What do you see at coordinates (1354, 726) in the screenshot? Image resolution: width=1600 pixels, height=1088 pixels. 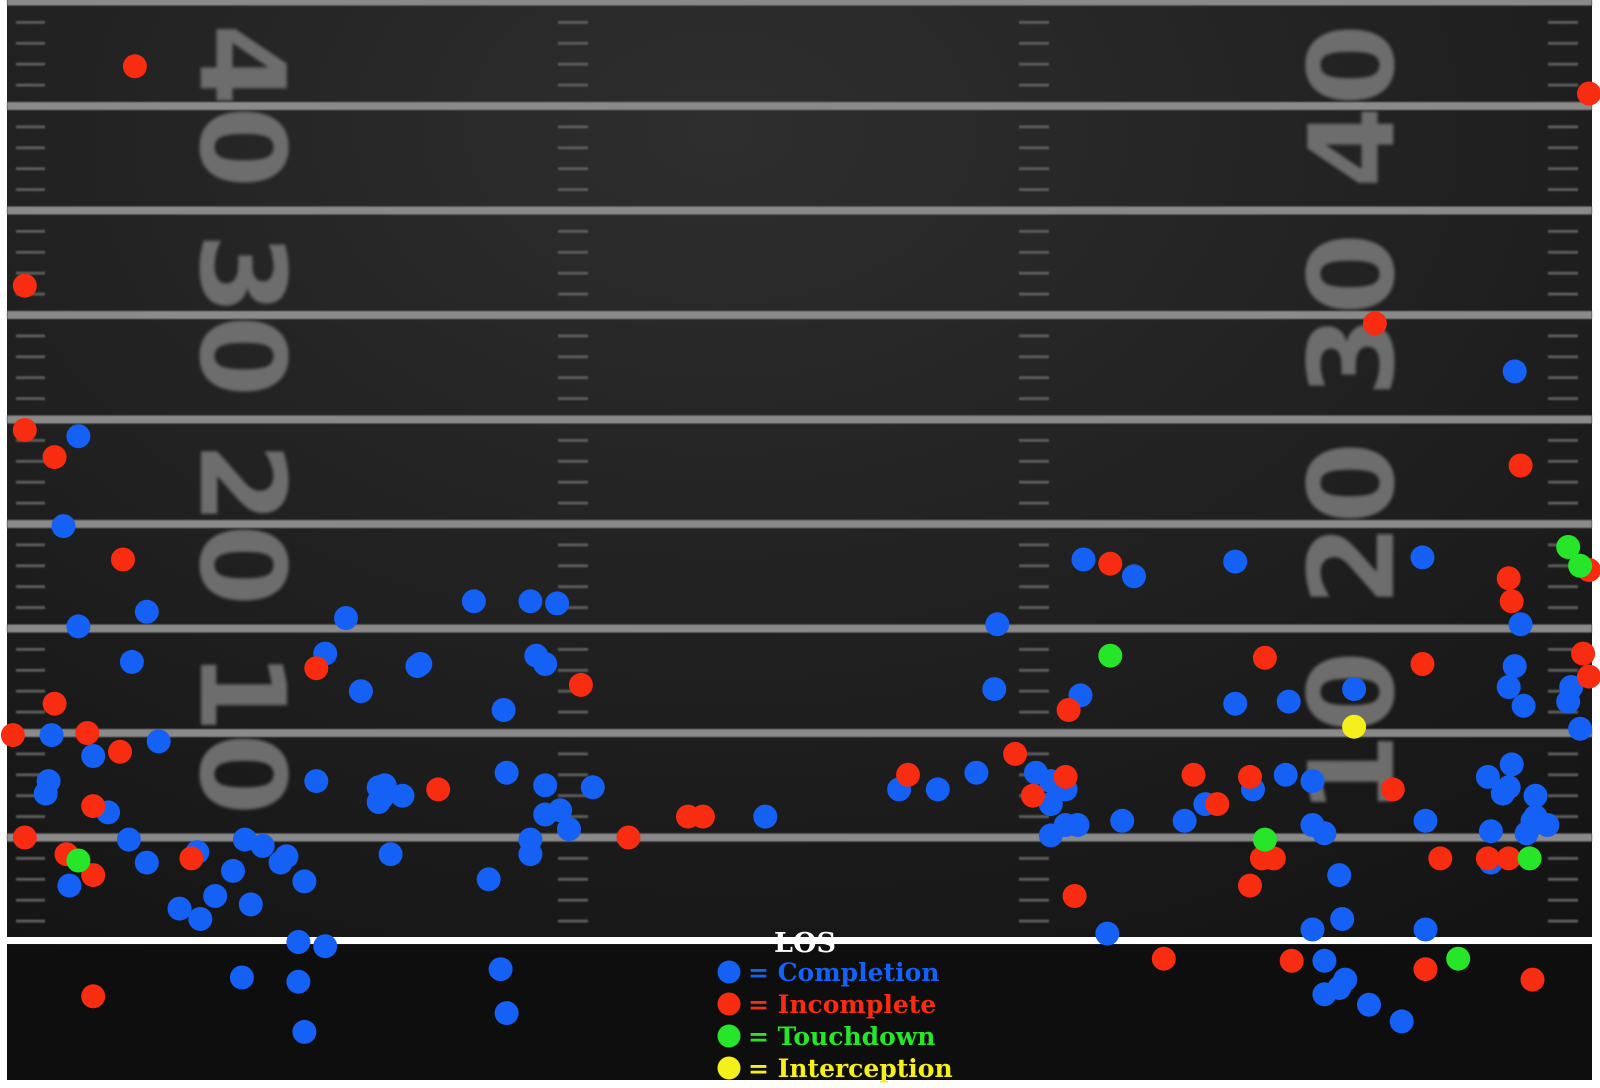 I see `point-interception` at bounding box center [1354, 726].